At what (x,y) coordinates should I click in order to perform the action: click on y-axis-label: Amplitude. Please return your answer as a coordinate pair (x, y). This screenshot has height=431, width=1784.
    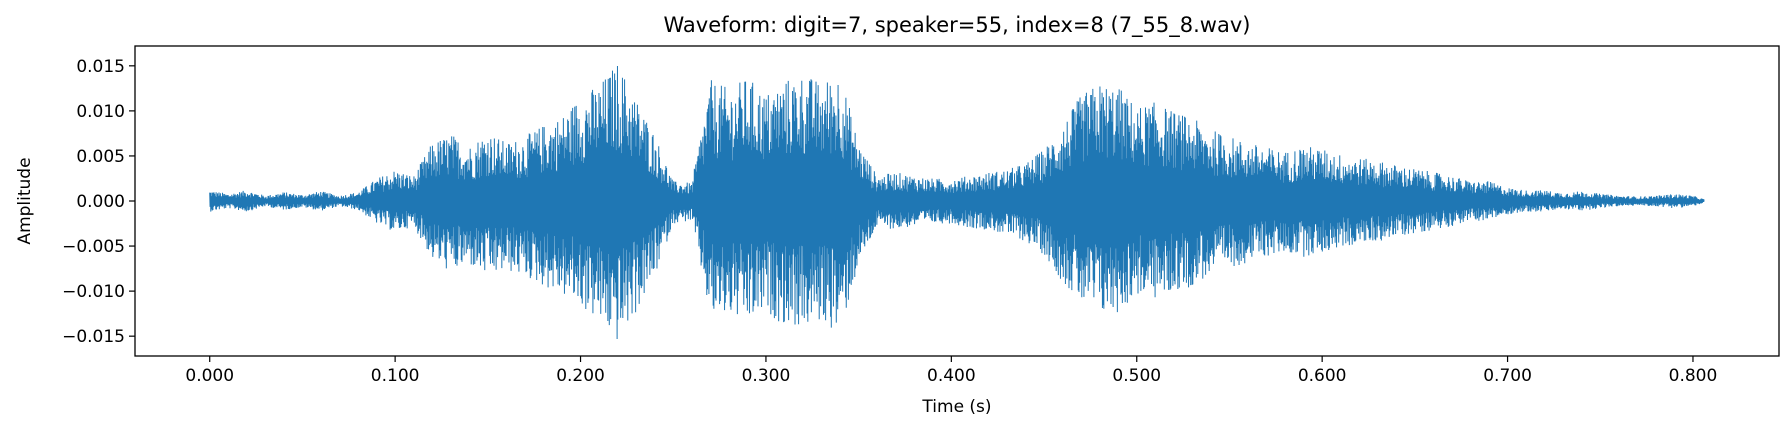
    Looking at the image, I should click on (25, 200).